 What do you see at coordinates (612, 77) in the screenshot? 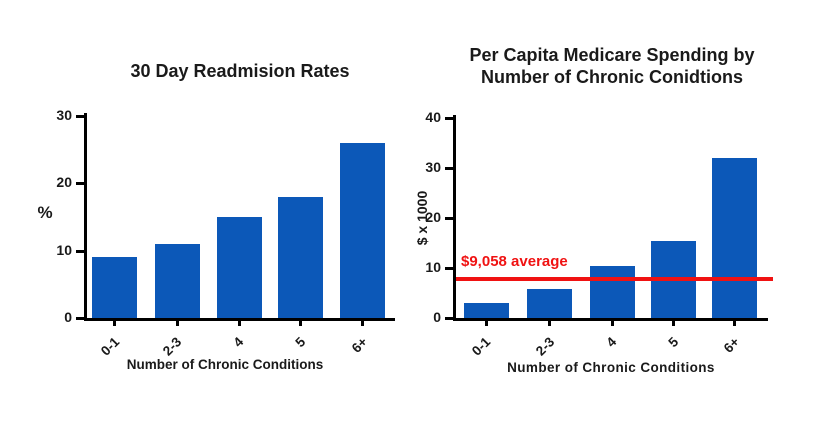
I see `chart-title-line-2: Number of Chronic Conidtions` at bounding box center [612, 77].